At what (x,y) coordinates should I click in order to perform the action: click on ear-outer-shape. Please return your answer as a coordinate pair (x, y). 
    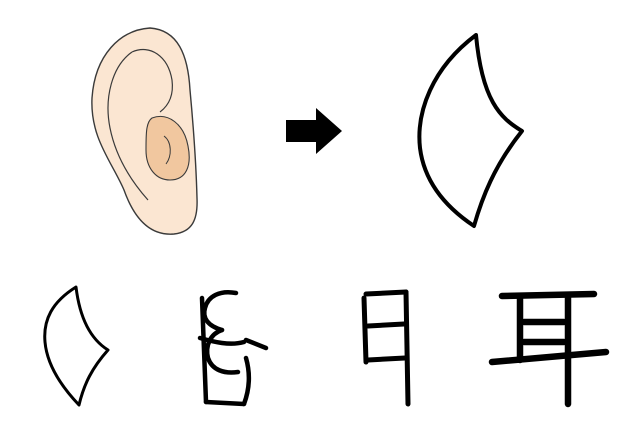
    Looking at the image, I should click on (144, 131).